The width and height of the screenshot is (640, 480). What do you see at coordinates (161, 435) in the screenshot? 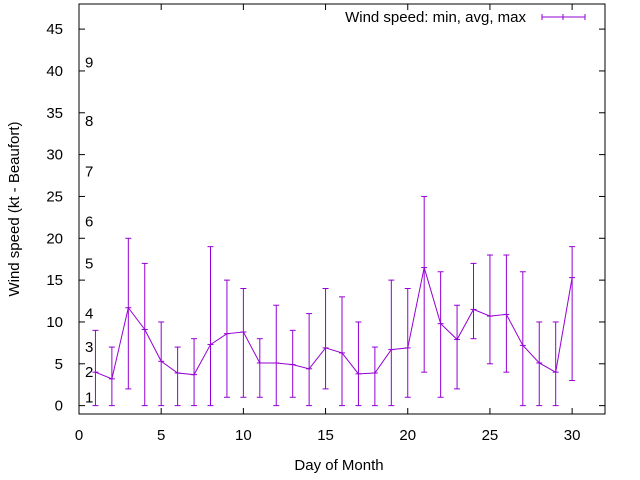
I see `x-tick-label: 5` at bounding box center [161, 435].